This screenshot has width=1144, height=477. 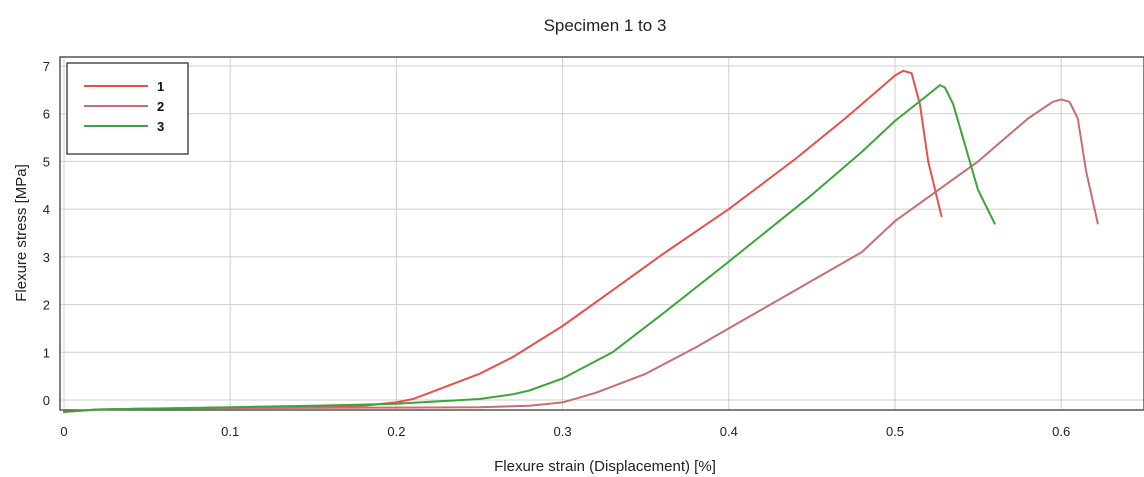 I want to click on y-tick-label: 6, so click(x=46, y=114).